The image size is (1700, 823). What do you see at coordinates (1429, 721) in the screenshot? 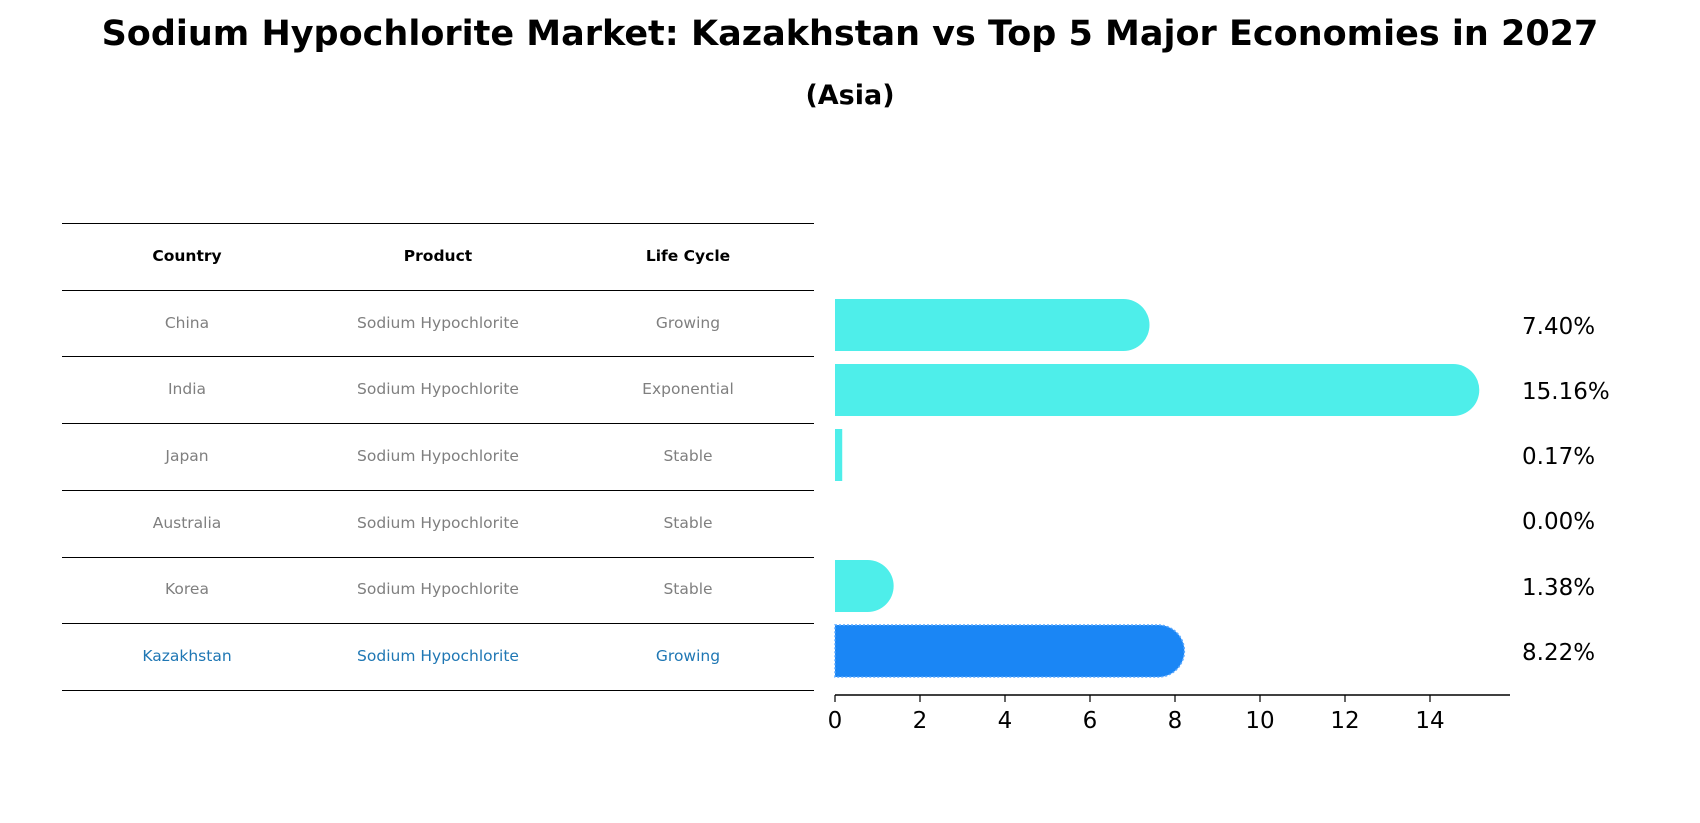
I see `x-tick-label: 14` at bounding box center [1429, 721].